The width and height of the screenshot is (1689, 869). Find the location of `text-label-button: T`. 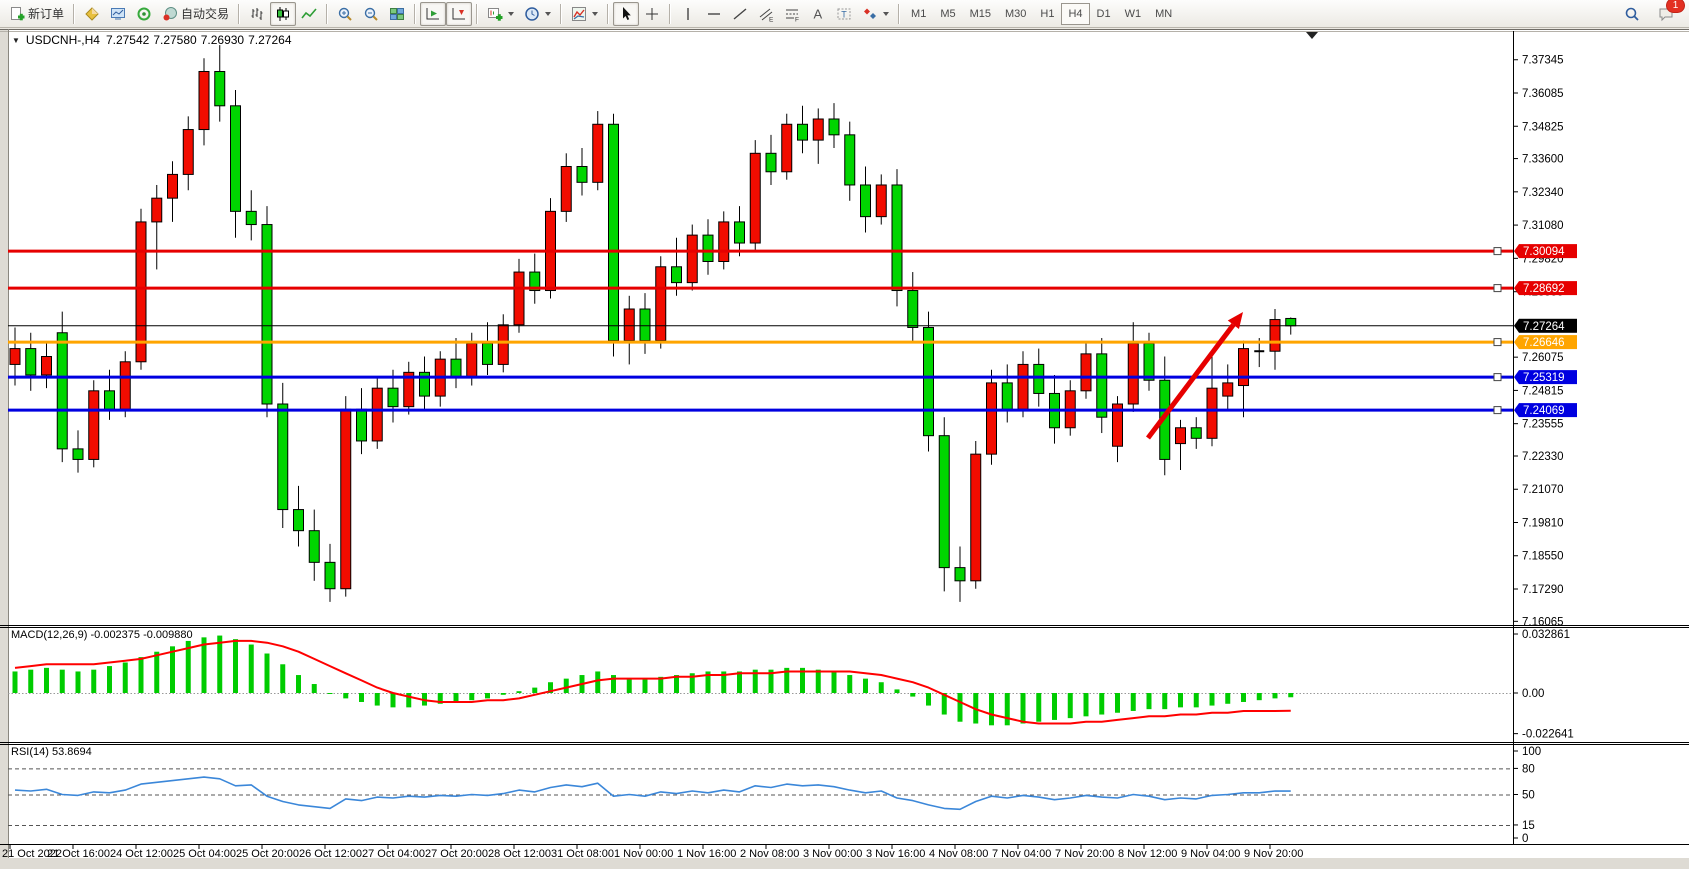

text-label-button: T is located at coordinates (844, 14).